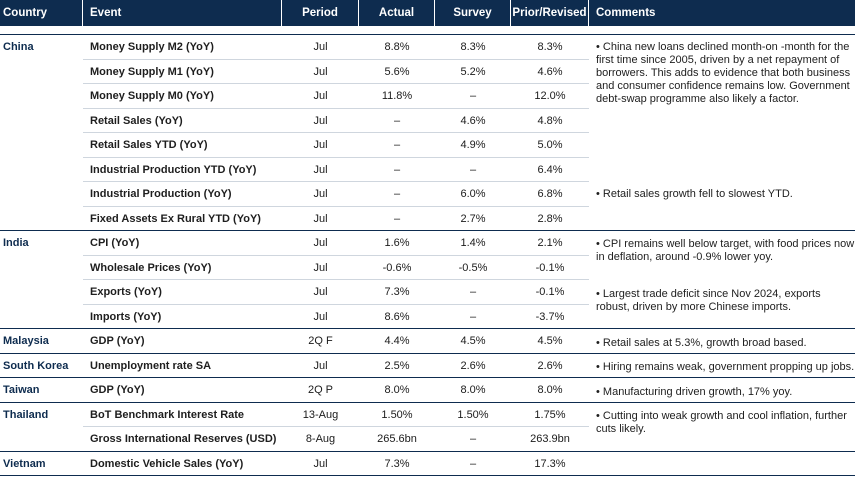 This screenshot has height=479, width=855. I want to click on row-survey: 4.9%, so click(473, 145).